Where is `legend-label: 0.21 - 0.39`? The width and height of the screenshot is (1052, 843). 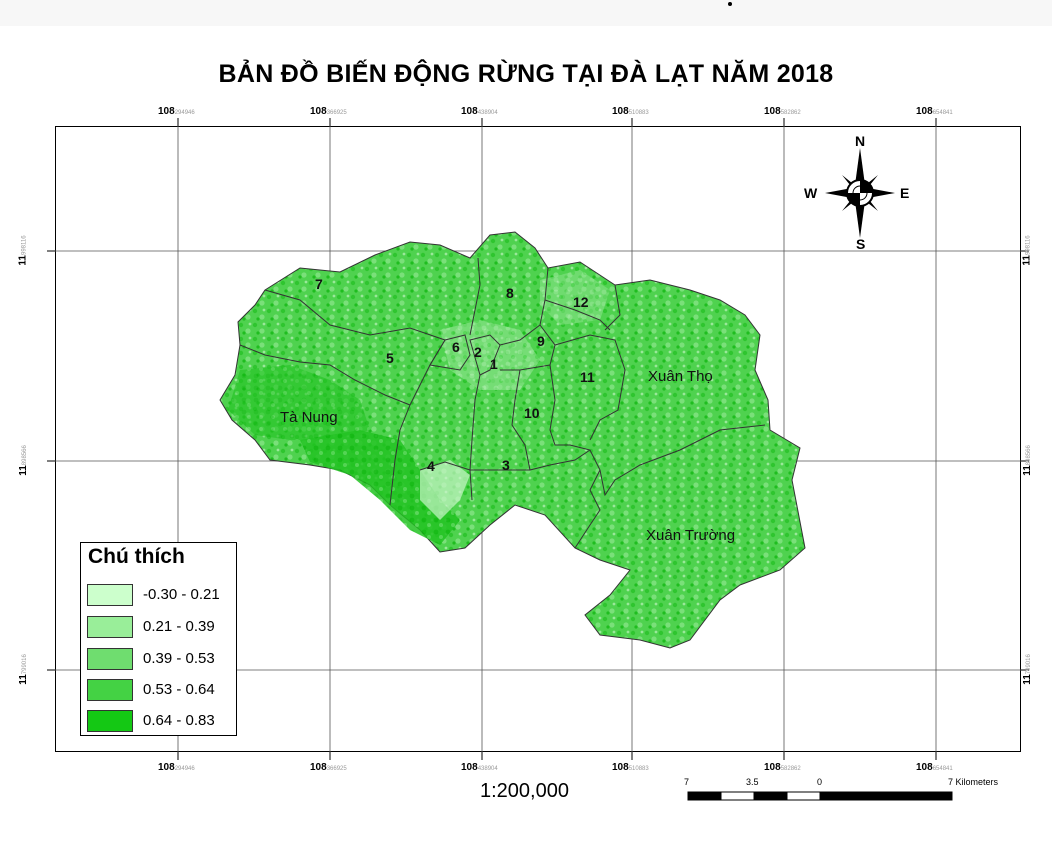
legend-label: 0.21 - 0.39 is located at coordinates (179, 626).